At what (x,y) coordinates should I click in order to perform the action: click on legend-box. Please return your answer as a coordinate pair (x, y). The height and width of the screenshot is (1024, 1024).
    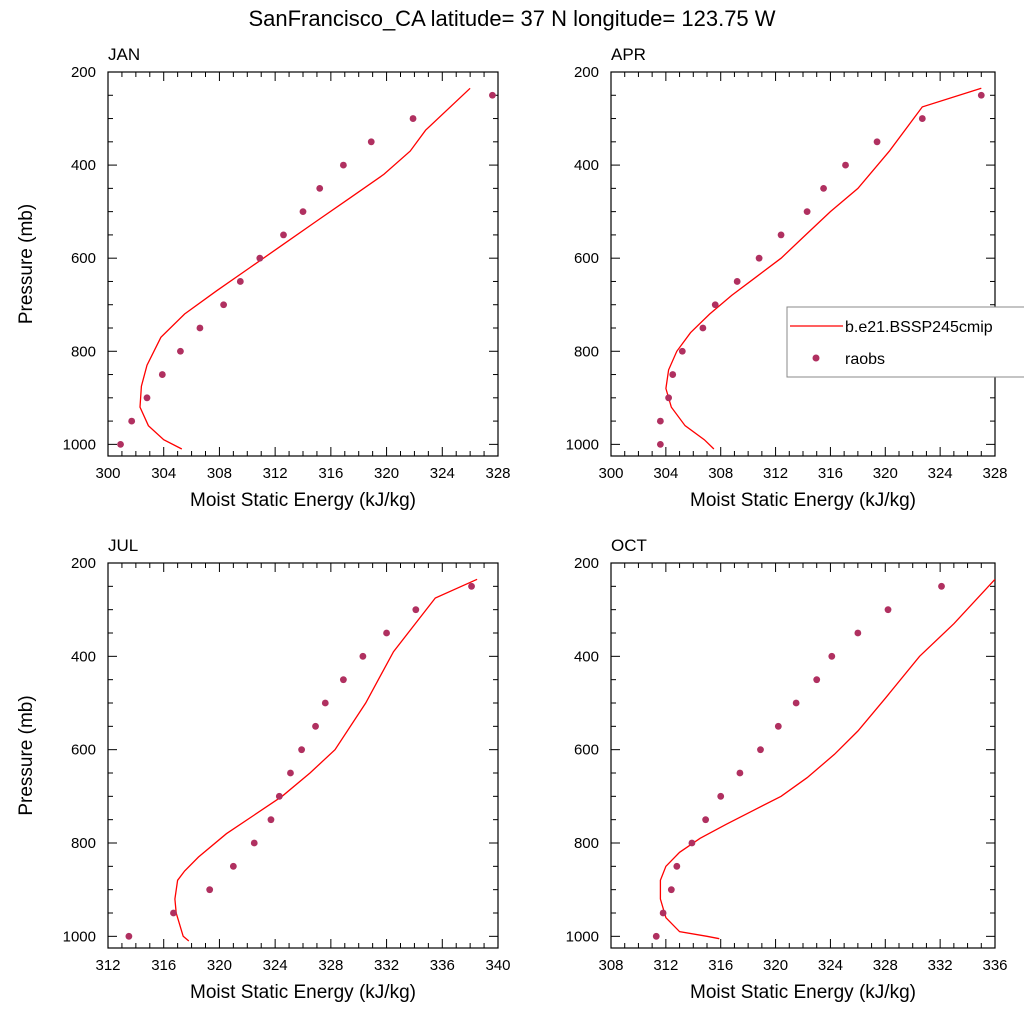
    Looking at the image, I should click on (905, 342).